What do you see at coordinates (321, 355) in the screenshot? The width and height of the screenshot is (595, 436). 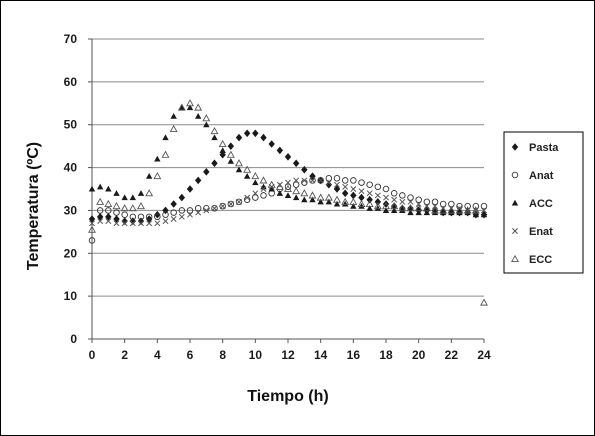 I see `x-tick-label: 14` at bounding box center [321, 355].